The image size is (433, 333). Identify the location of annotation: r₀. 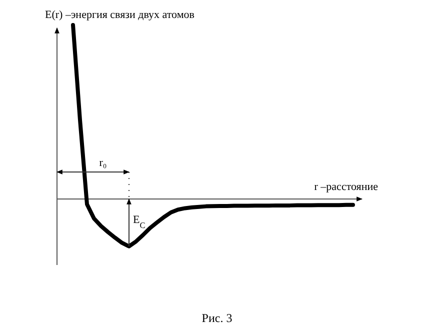
(103, 163).